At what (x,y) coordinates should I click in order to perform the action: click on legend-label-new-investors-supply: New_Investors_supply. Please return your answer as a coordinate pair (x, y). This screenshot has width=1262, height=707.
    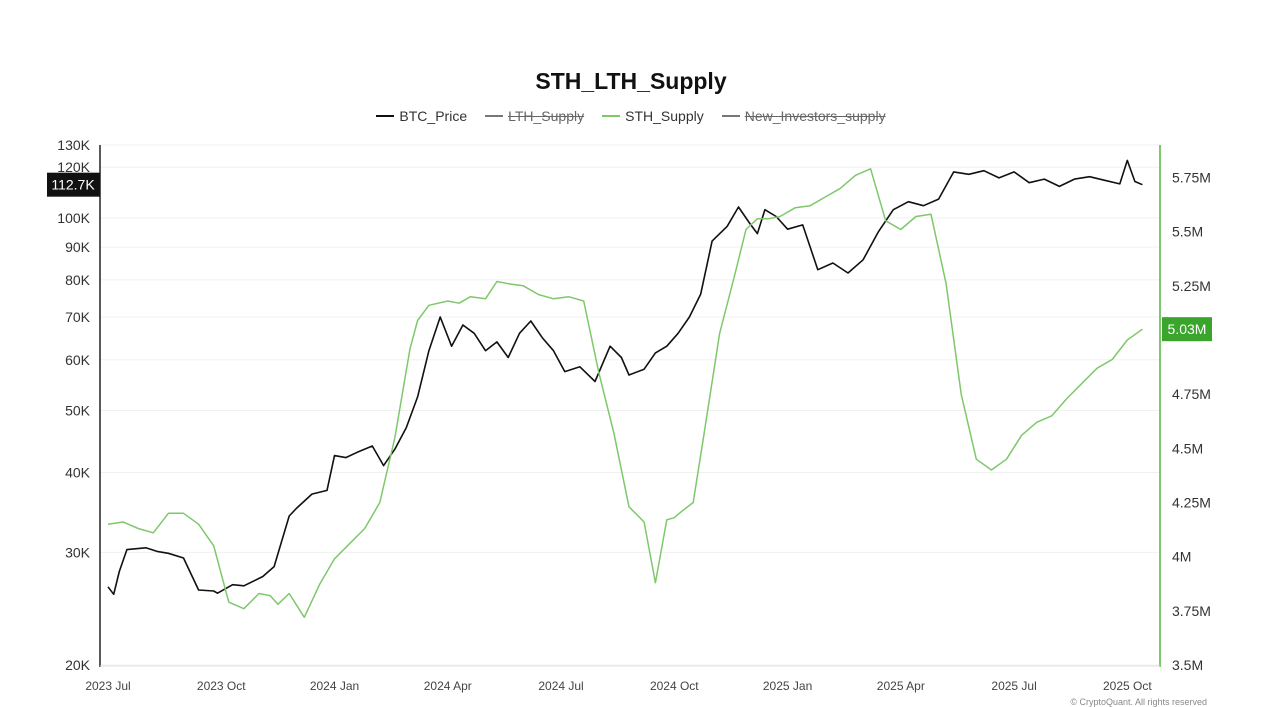
    Looking at the image, I should click on (815, 116).